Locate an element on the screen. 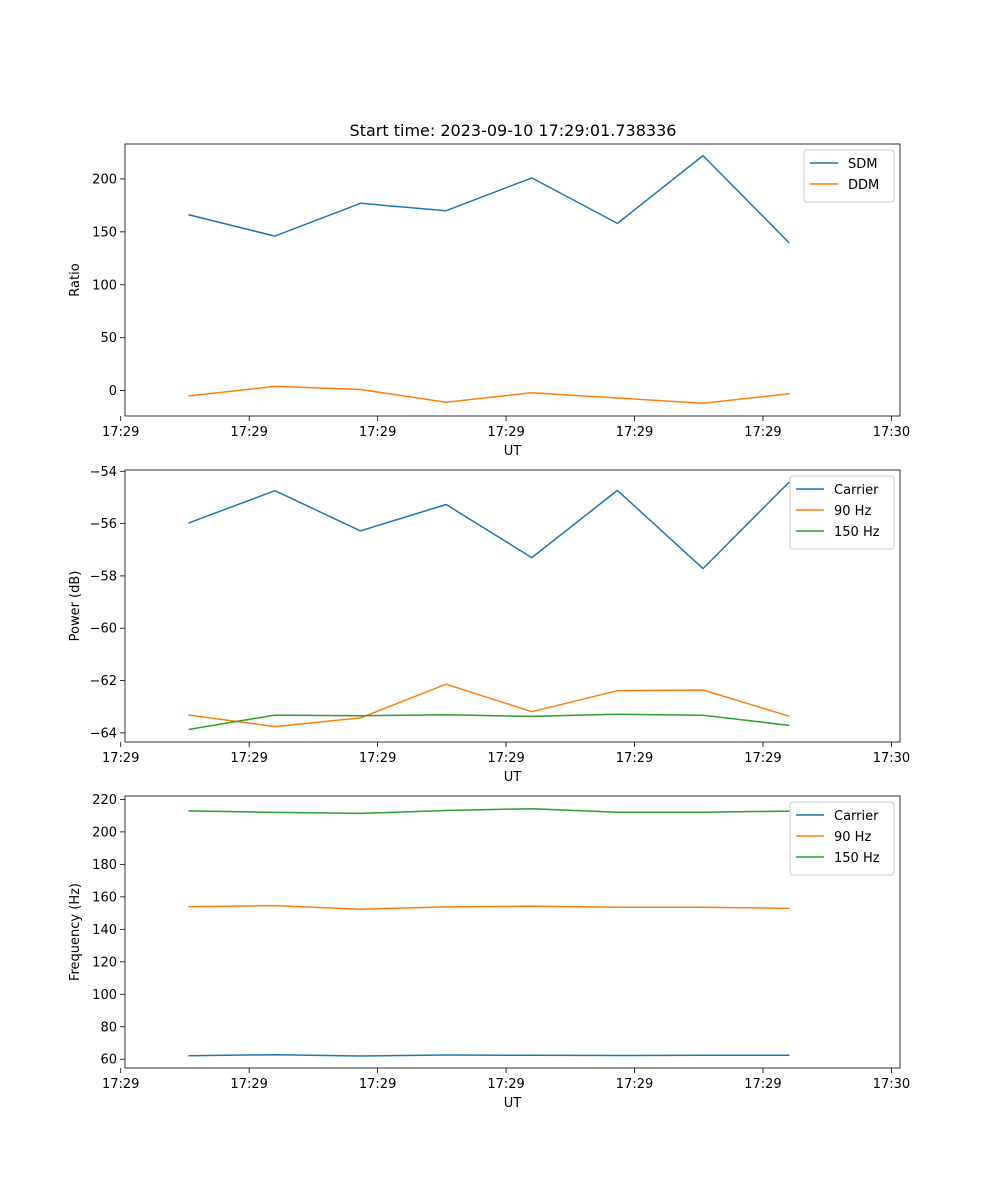  y-tick-label-ratio: 150 is located at coordinates (104, 232).